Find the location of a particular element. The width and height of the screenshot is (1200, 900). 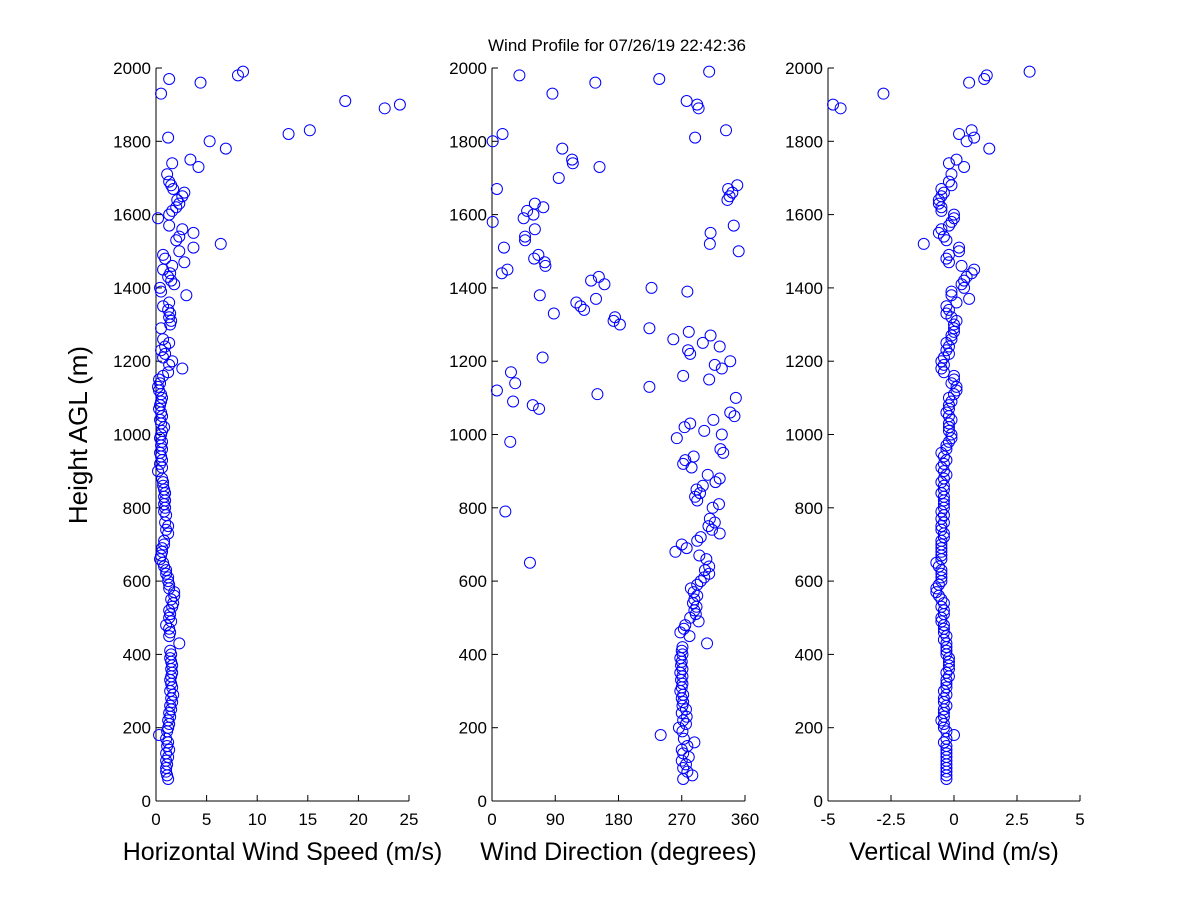

figure-title: Wind Profile for 07/26/19 22:42:36 is located at coordinates (617, 45).